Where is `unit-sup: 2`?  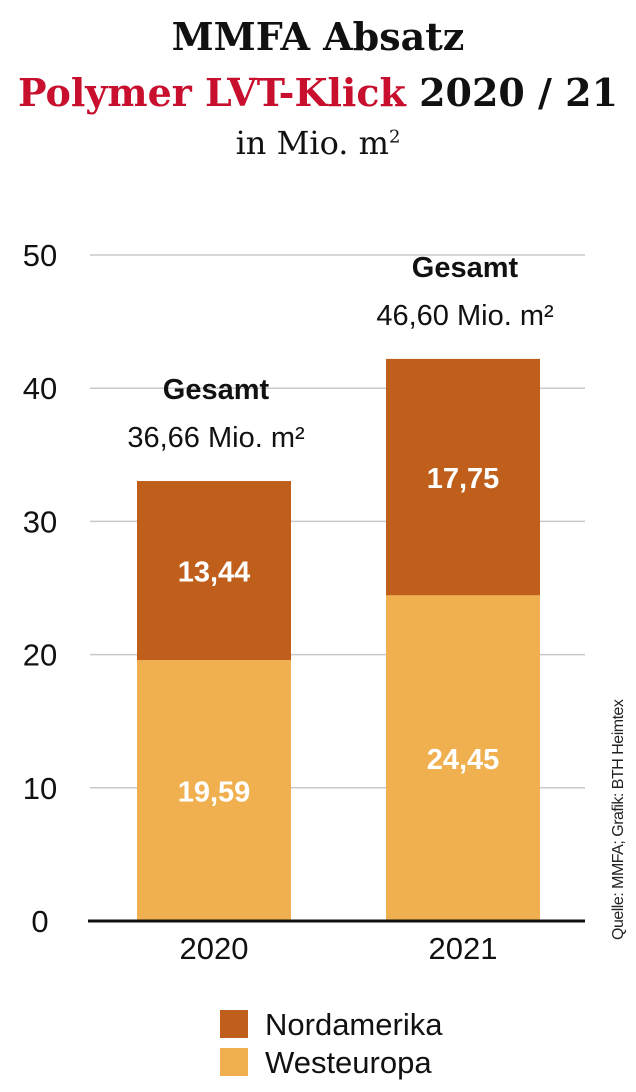
unit-sup: 2 is located at coordinates (394, 137).